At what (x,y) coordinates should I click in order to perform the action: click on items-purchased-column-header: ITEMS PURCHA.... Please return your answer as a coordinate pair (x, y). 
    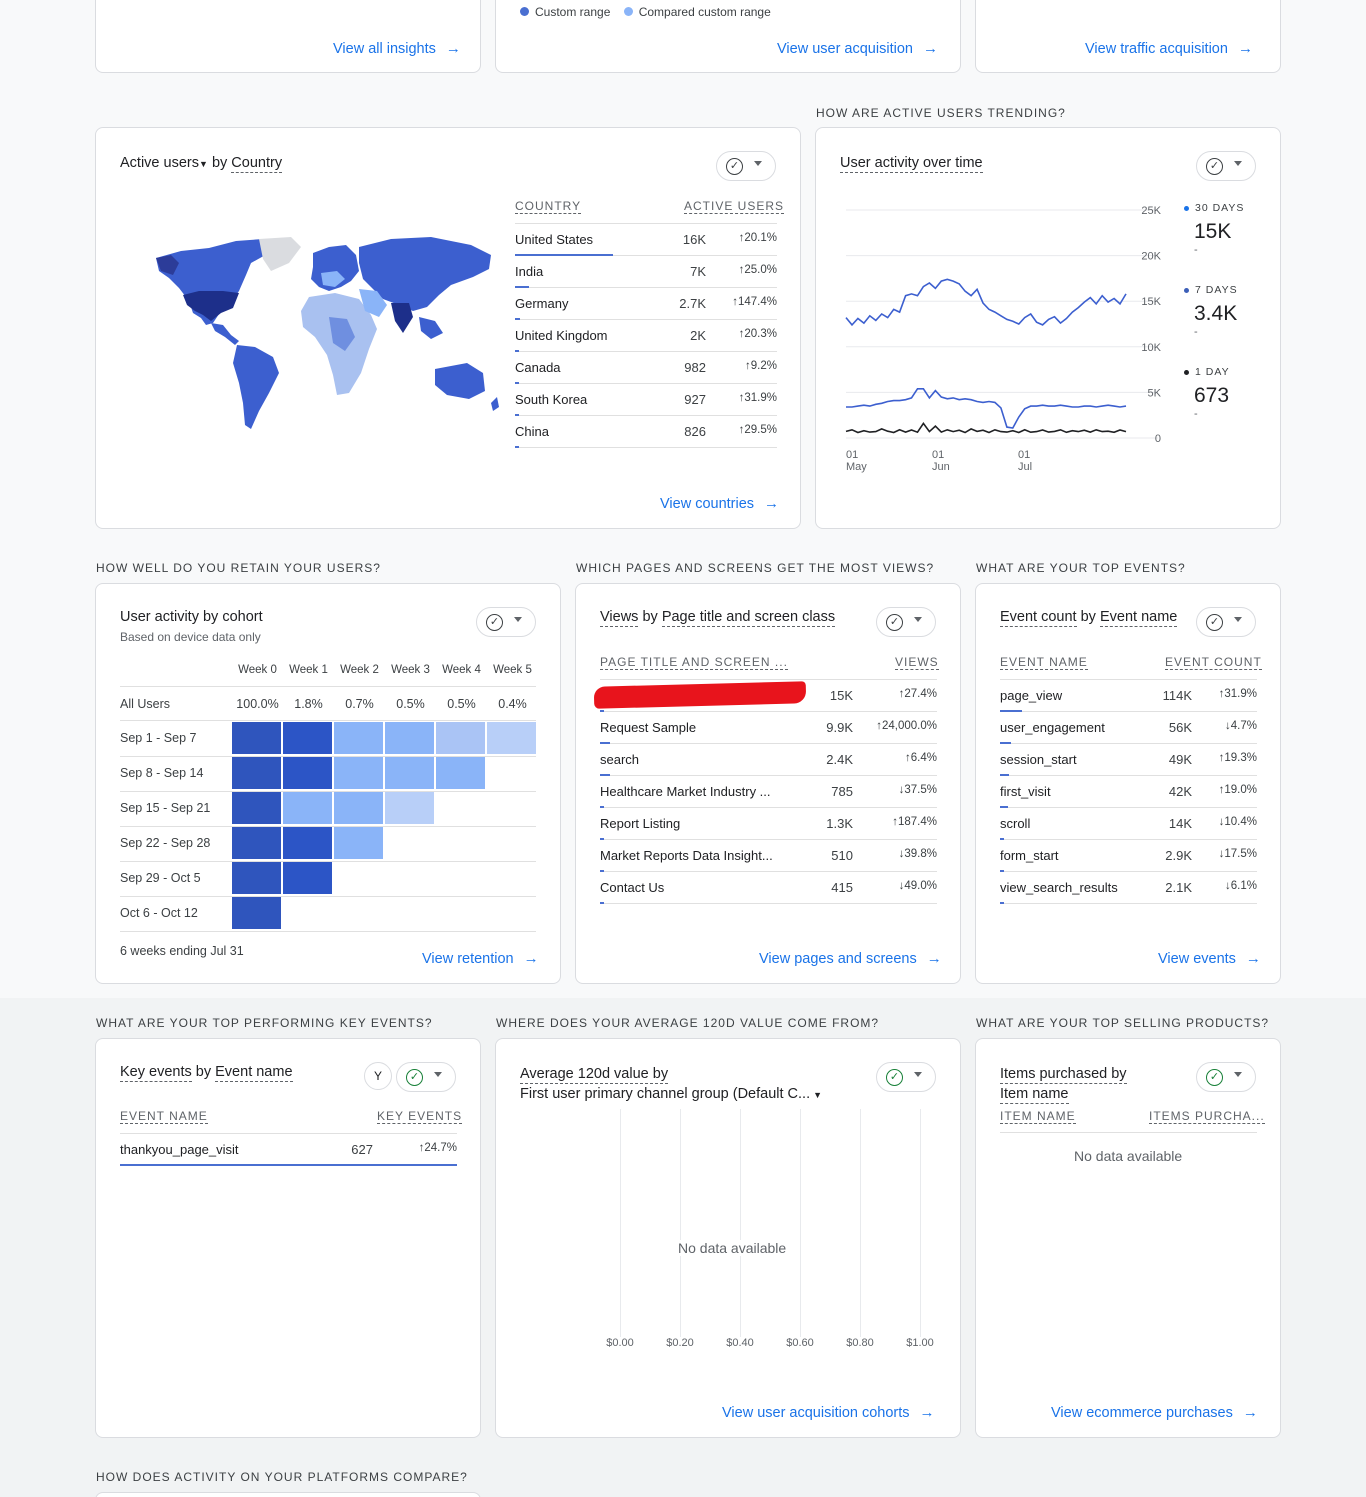
    Looking at the image, I should click on (1207, 1116).